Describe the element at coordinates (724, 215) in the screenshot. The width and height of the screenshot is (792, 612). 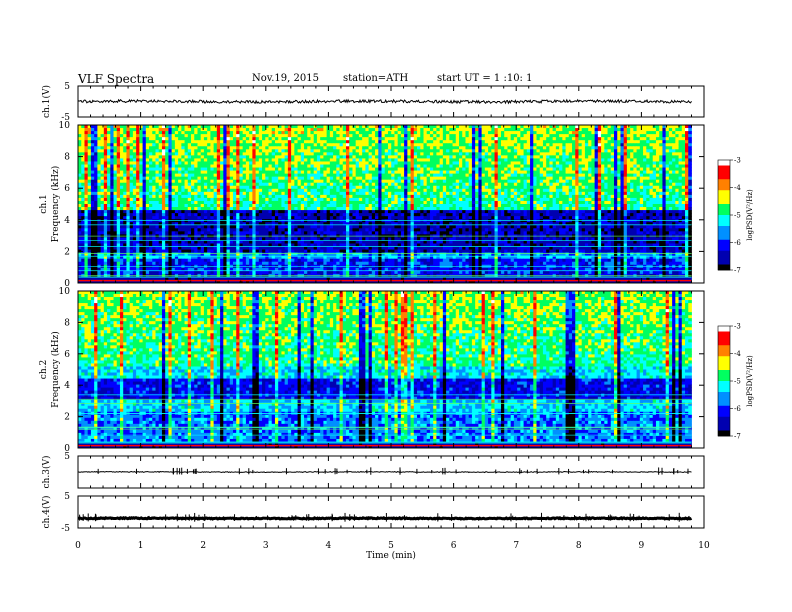
I see `ch1-spectrogram-colorbar` at that location.